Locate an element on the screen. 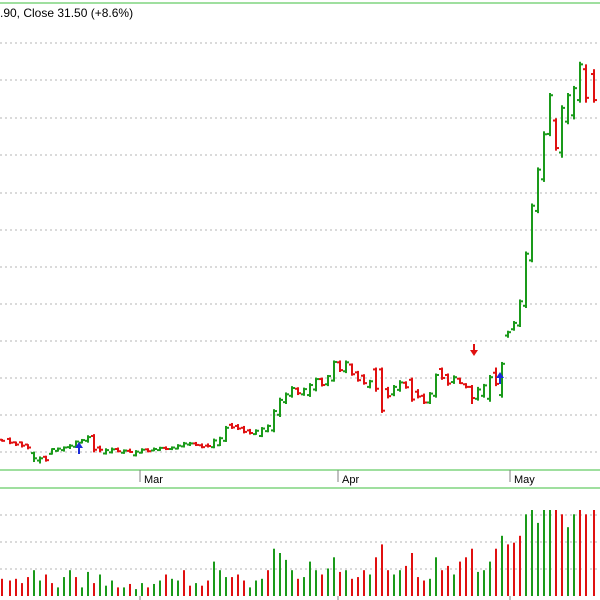 The image size is (600, 600). month-axis: Mar Apr May is located at coordinates (337, 535).